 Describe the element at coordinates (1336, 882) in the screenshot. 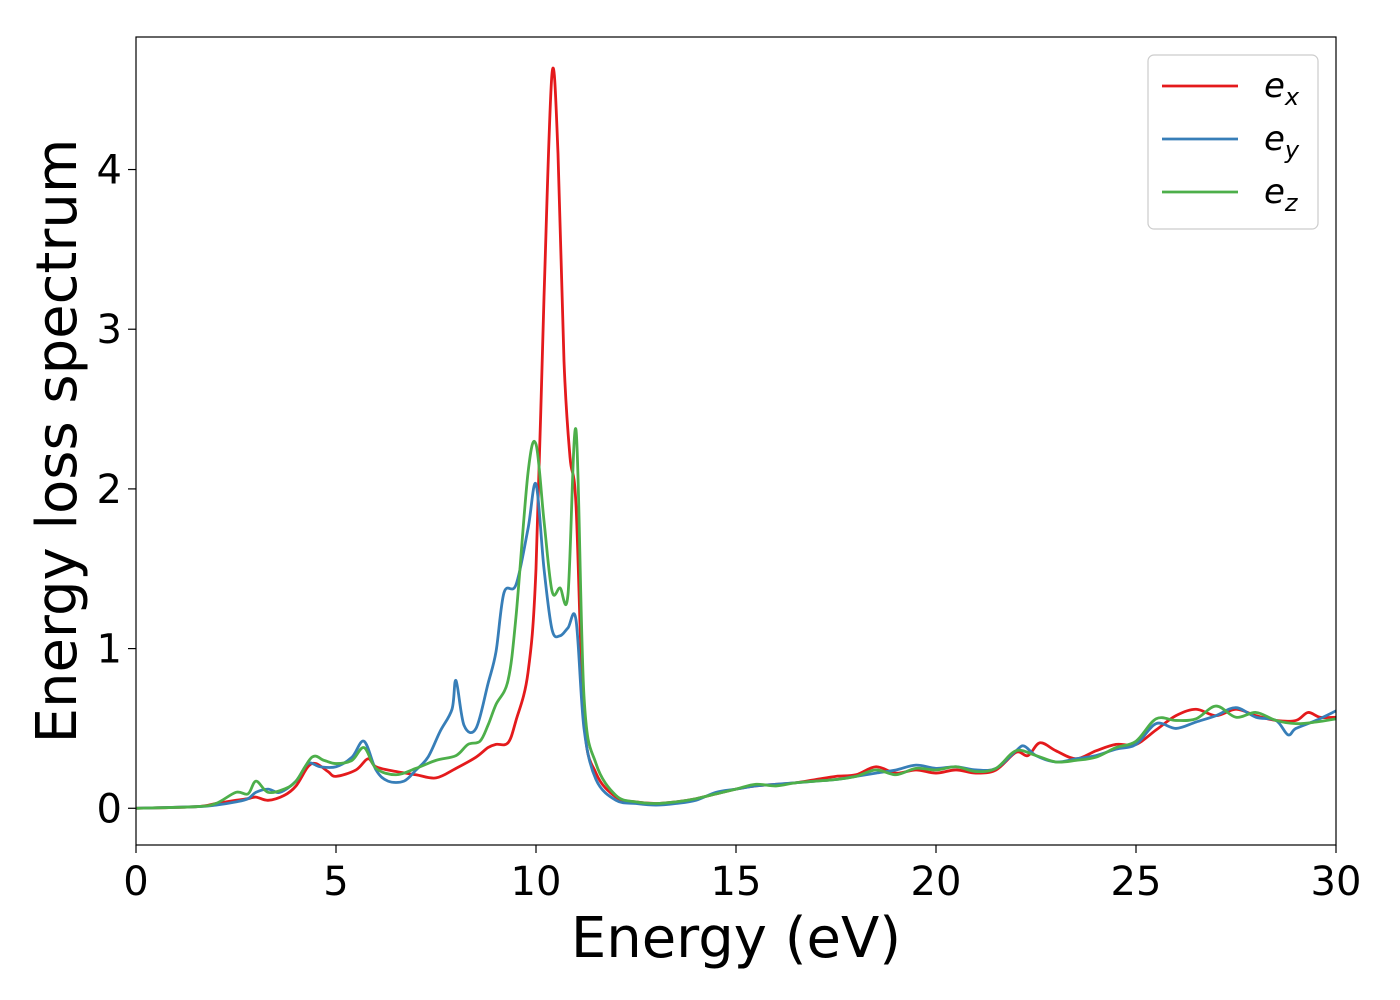

I see `x-tick-label: 30` at that location.